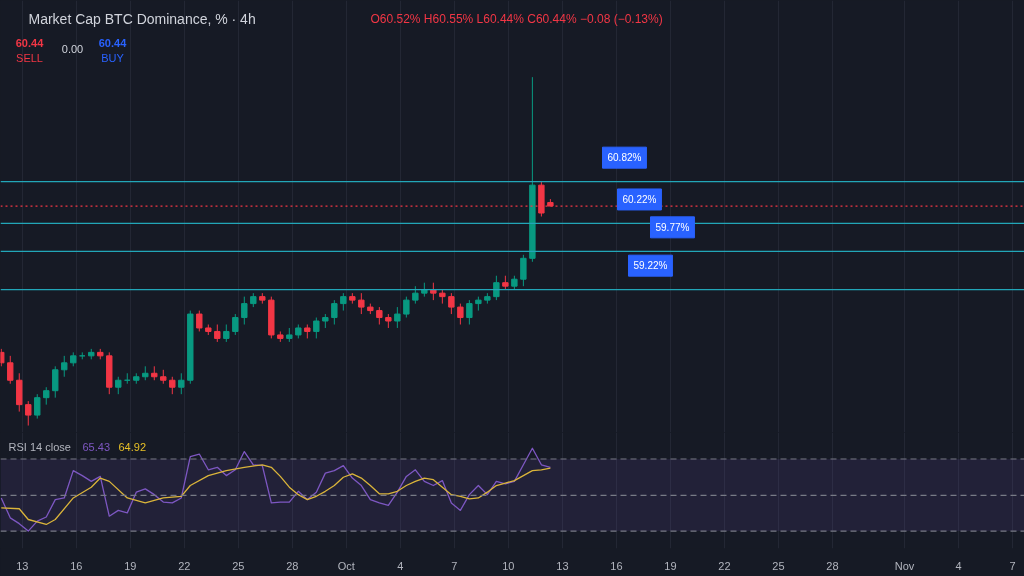 Image resolution: width=1024 pixels, height=576 pixels. I want to click on series-label: 65.43, so click(96, 446).